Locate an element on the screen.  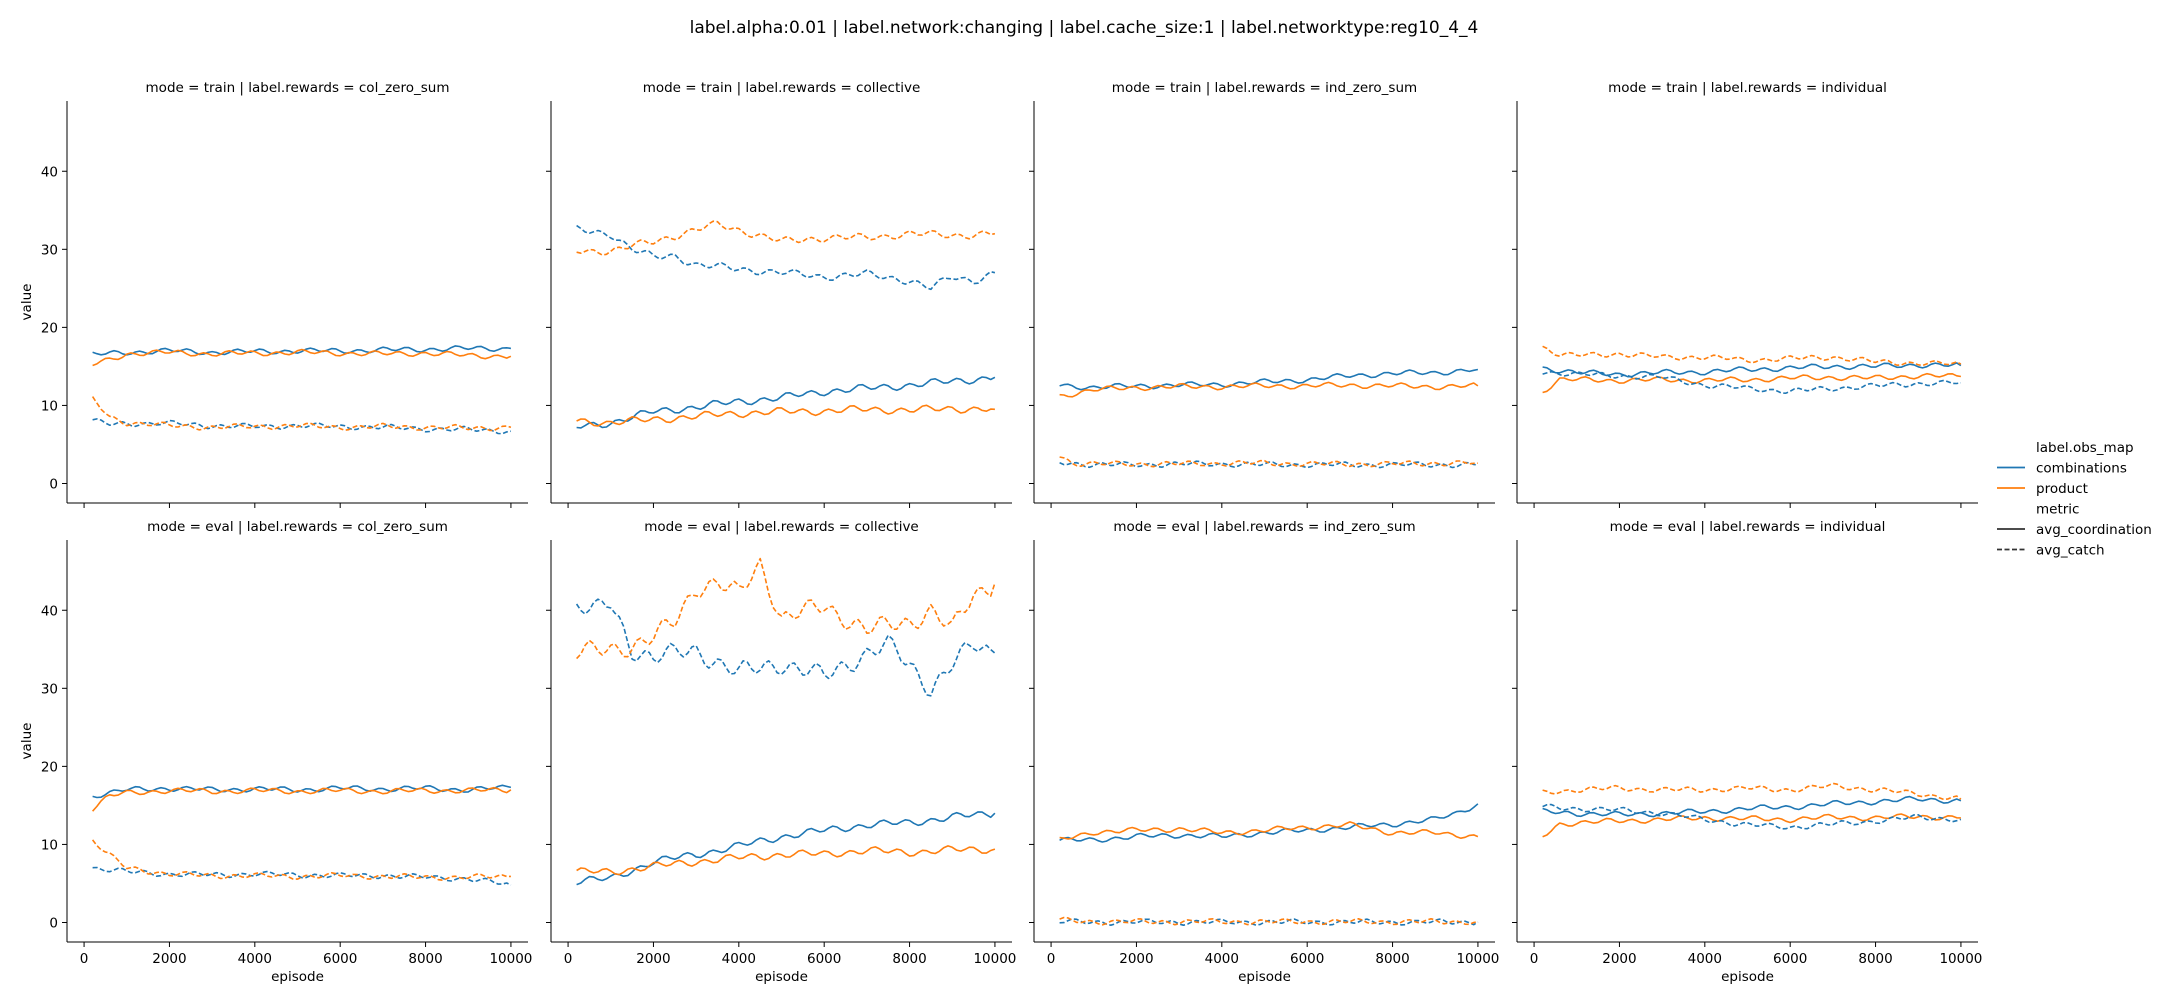
legend-item-product: product is located at coordinates (2062, 489).